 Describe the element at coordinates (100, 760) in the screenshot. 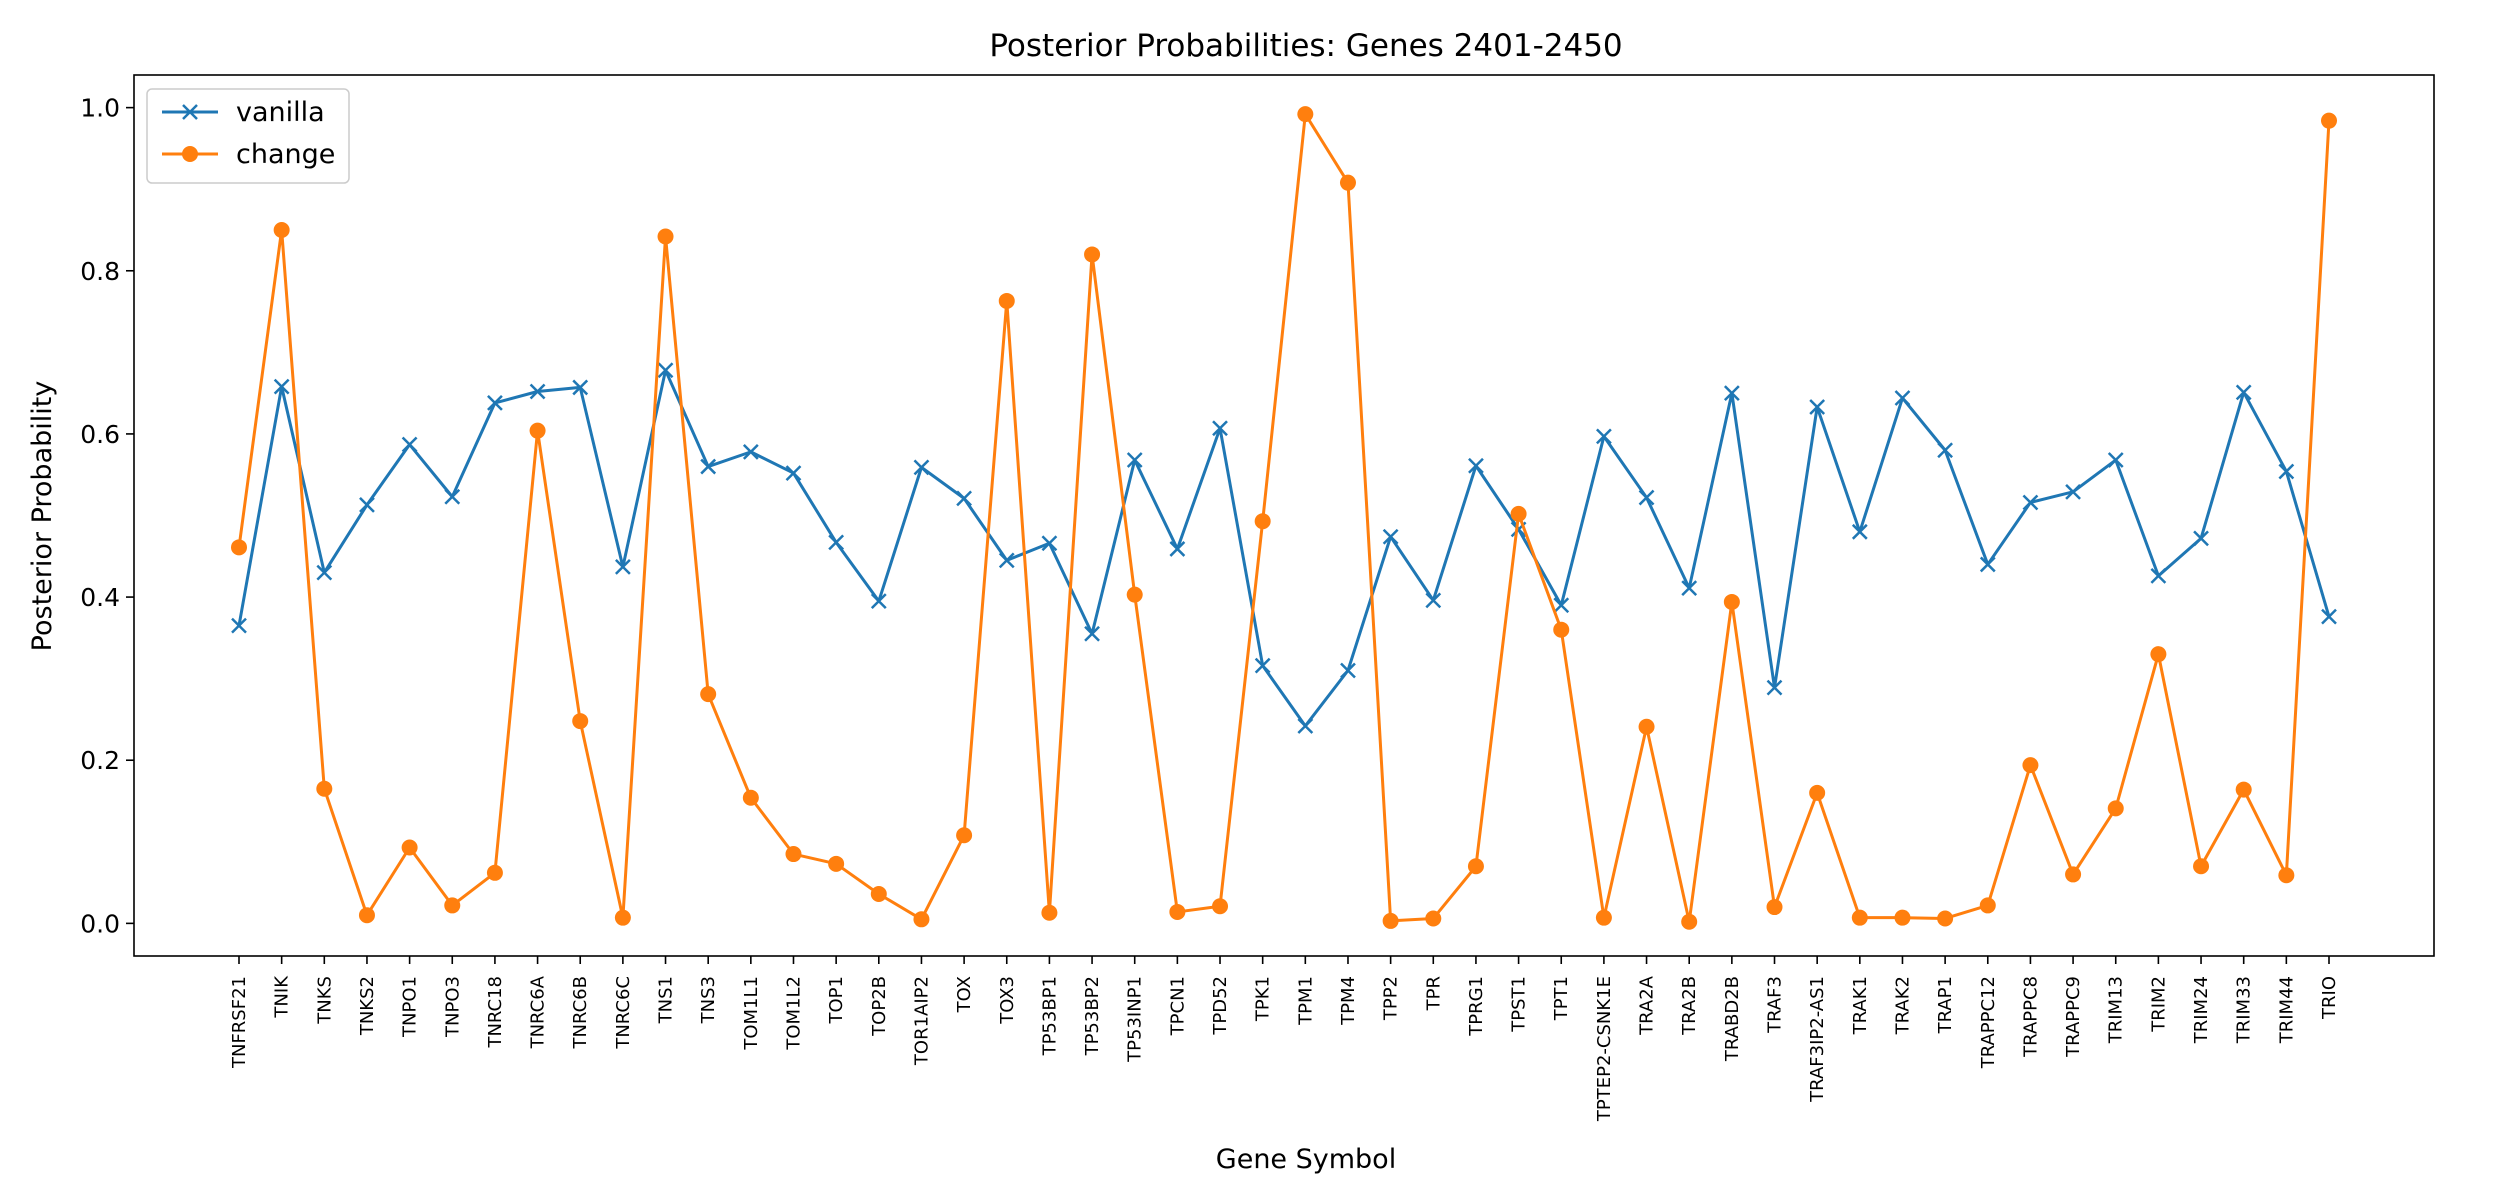

I see `y-tick-label: 0.2` at that location.